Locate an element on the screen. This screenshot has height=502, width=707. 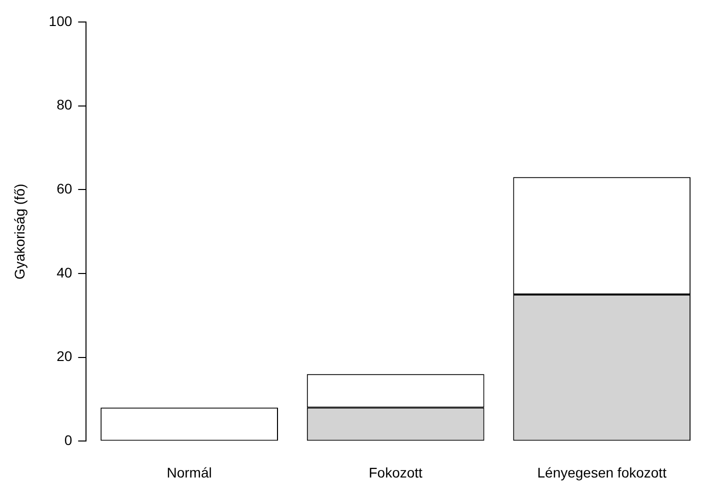
y-tick-label: 20 is located at coordinates (64, 356).